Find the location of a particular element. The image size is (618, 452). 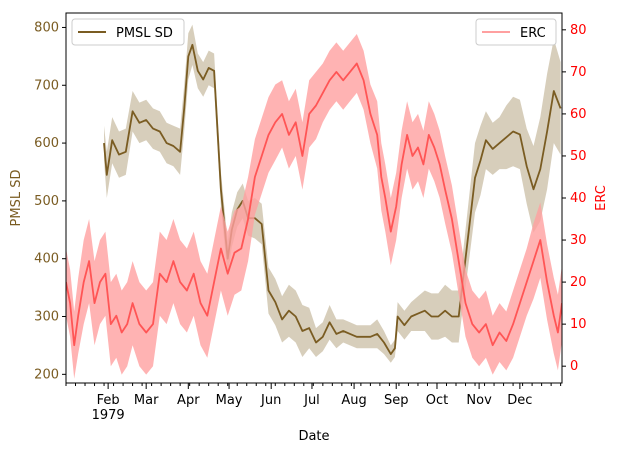

left-tick-label: 800 is located at coordinates (46, 27).